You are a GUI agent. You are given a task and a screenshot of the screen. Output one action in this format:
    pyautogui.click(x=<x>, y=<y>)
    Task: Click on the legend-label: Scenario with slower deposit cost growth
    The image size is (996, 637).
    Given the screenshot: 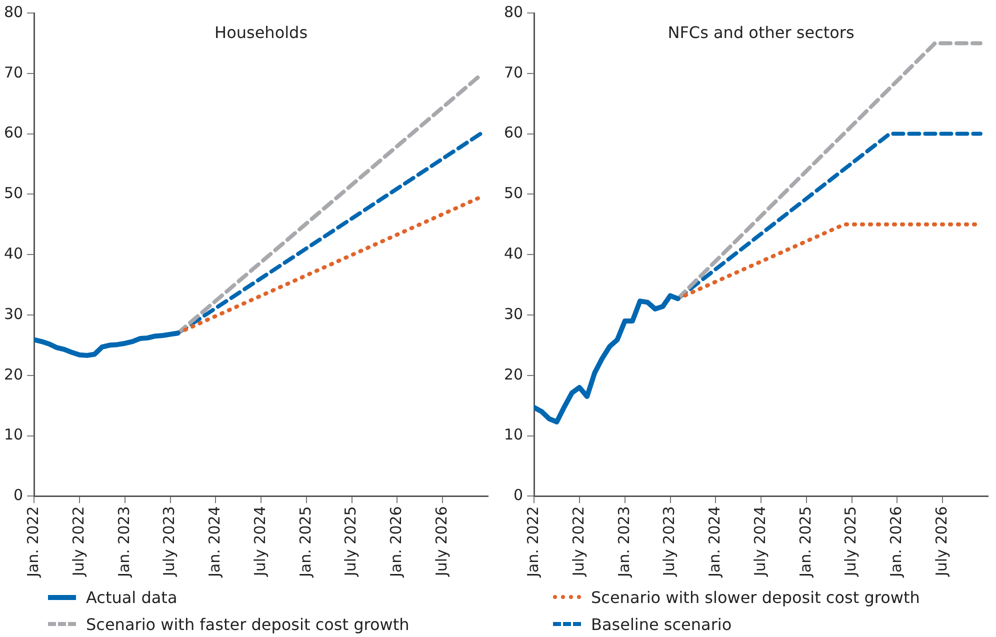 What is the action you would take?
    pyautogui.click(x=755, y=597)
    